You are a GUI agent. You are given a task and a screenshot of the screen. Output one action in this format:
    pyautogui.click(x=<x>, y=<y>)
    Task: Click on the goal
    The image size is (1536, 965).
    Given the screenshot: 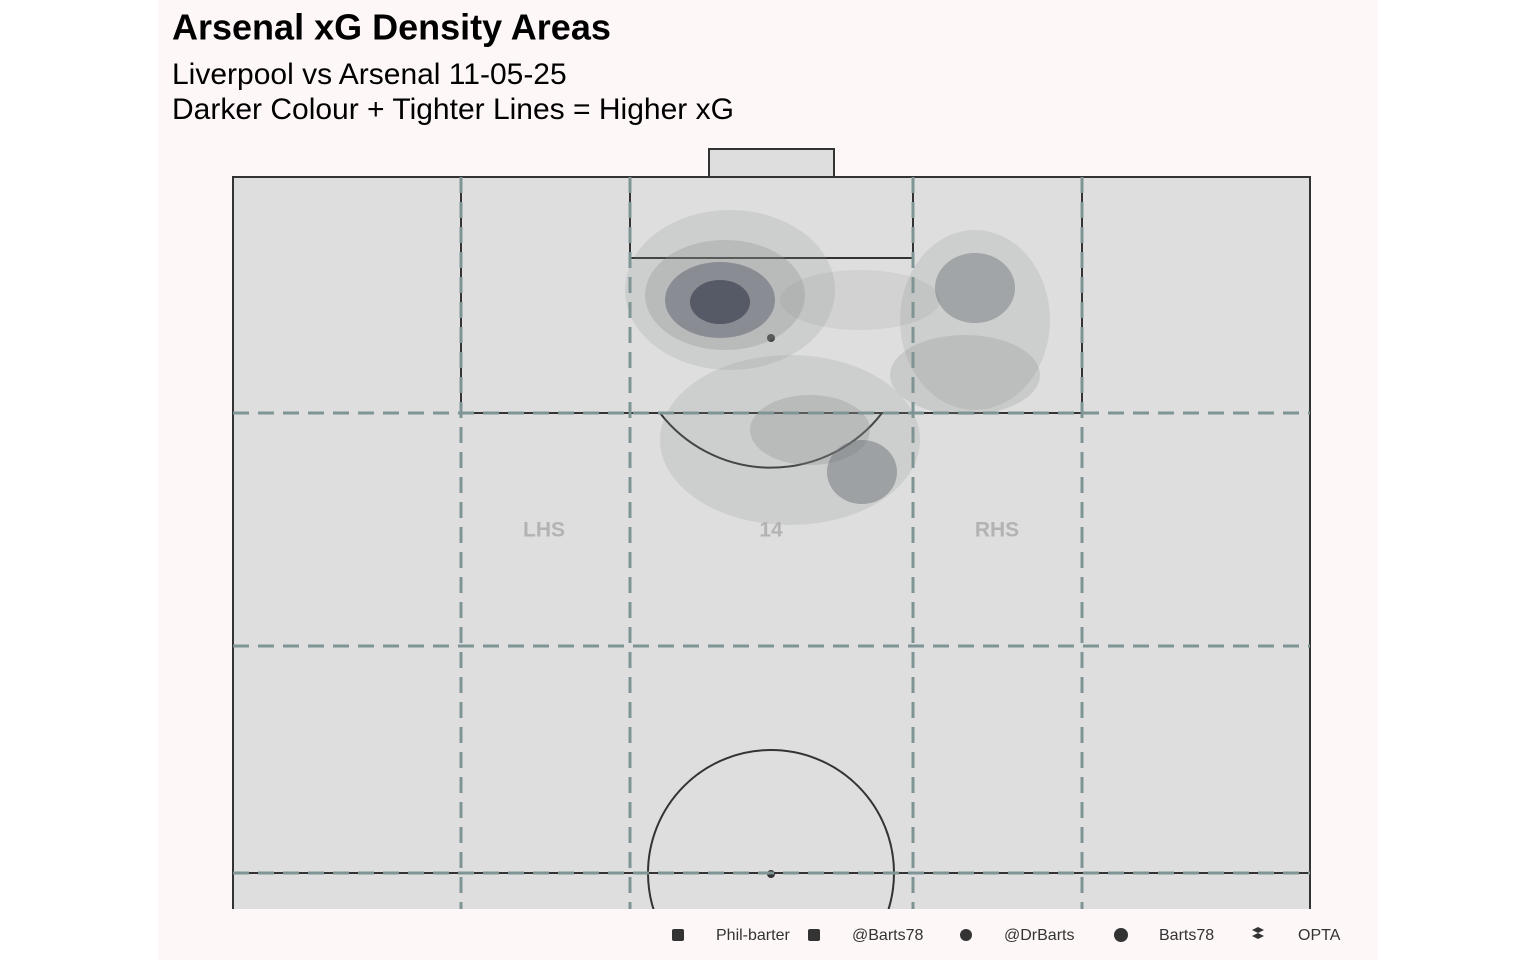 What is the action you would take?
    pyautogui.click(x=771, y=163)
    